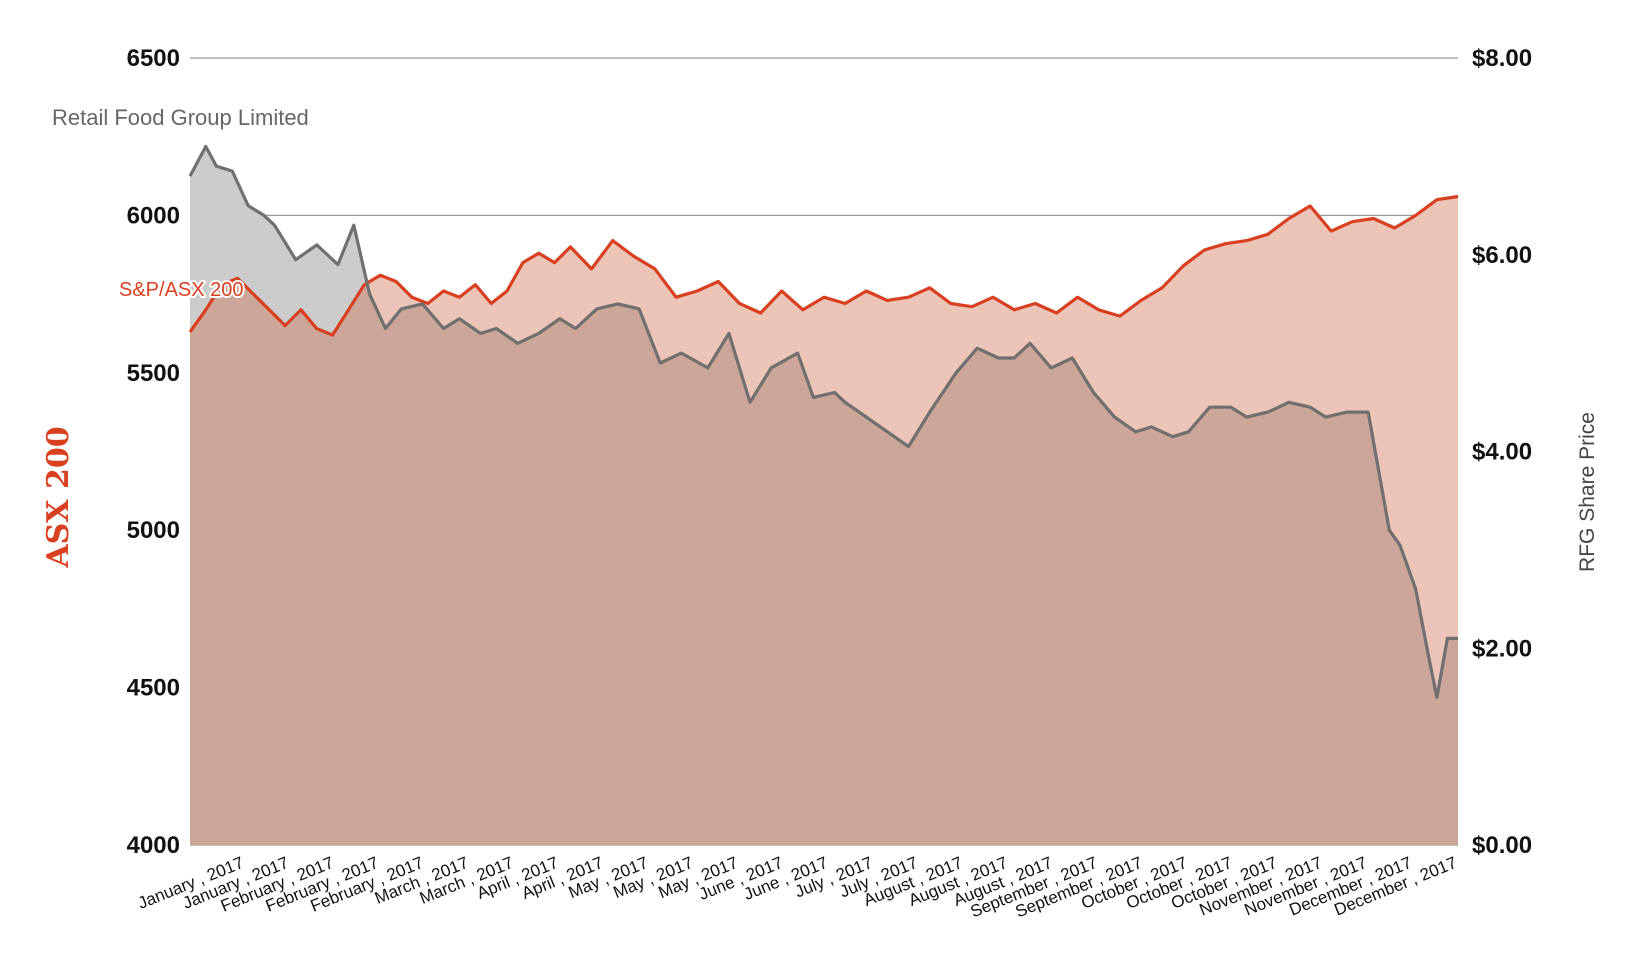  I want to click on right-tick-label: $0.00, so click(1502, 845).